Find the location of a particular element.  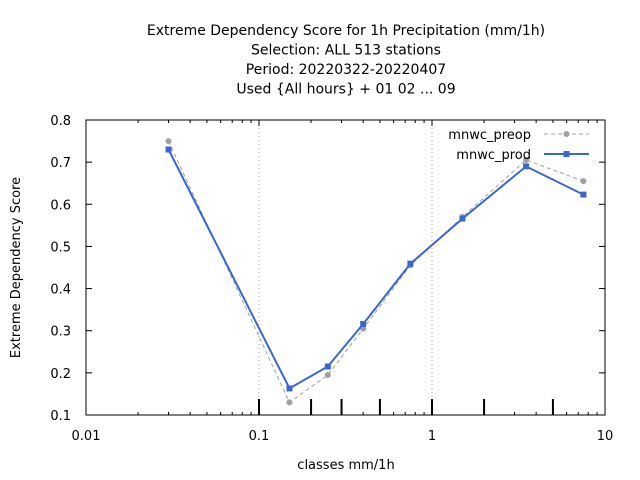

x-tick-label: 0.1 is located at coordinates (259, 436).